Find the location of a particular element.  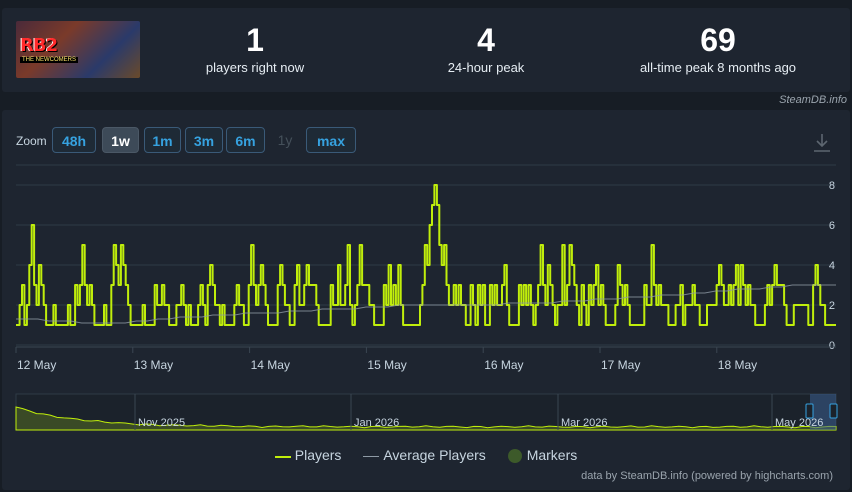

x-tick-label: 15 May is located at coordinates (386, 365).